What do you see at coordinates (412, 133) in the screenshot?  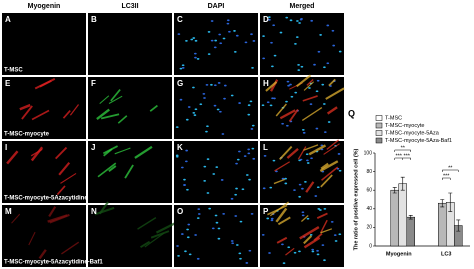 I see `legend-label: T-MSC-myocyte-5Aza` at bounding box center [412, 133].